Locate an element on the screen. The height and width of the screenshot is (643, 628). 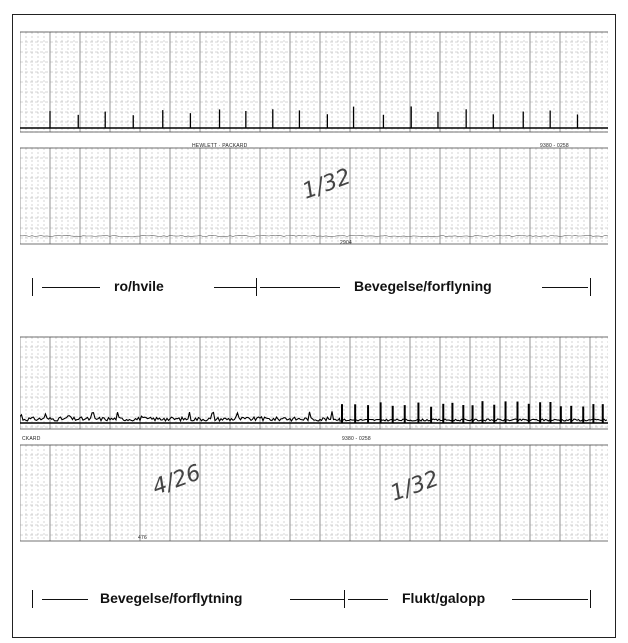
legend-2-tick-mid is located at coordinates (345, 599).